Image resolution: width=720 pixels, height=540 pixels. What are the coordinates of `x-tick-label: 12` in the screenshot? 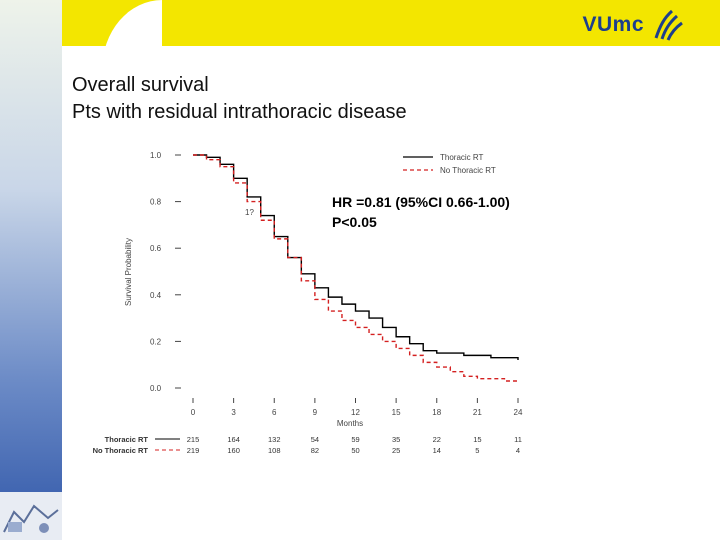 It's located at (355, 412).